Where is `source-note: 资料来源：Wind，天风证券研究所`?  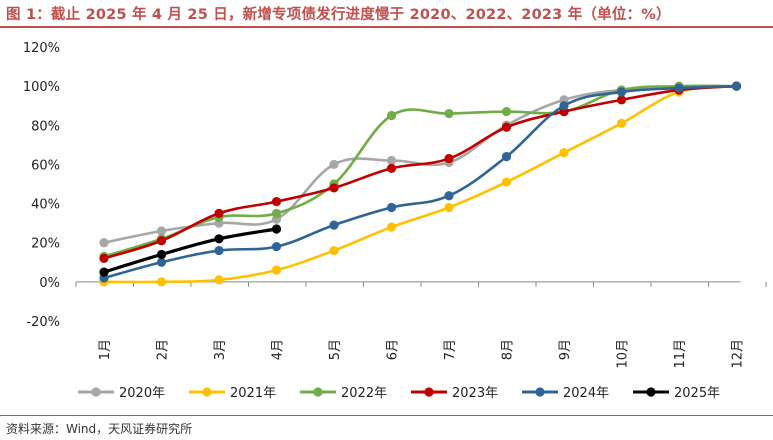 source-note: 资料来源：Wind，天风证券研究所 is located at coordinates (99, 429).